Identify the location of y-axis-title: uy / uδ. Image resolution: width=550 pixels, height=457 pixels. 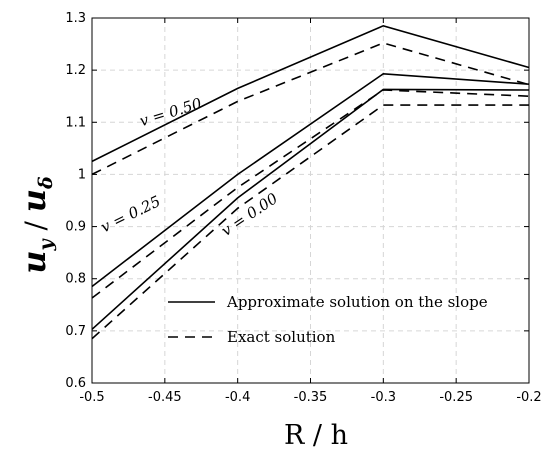
(36, 225).